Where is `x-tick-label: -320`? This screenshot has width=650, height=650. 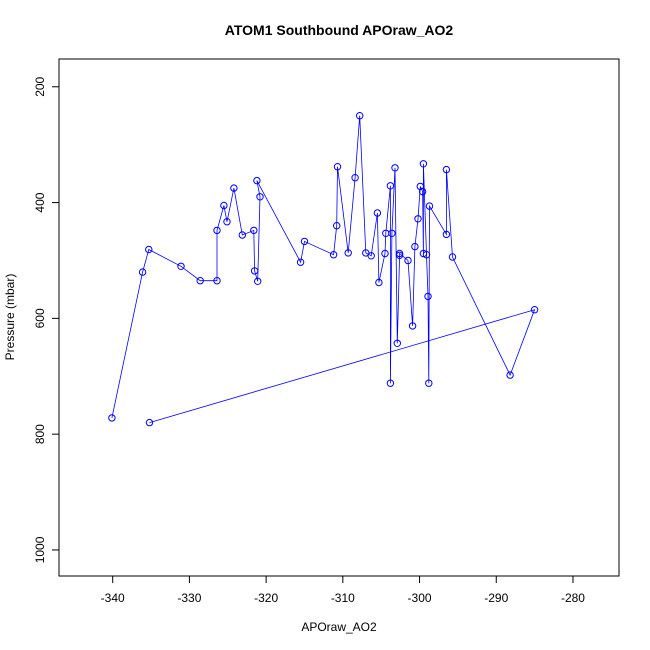
x-tick-label: -320 is located at coordinates (266, 598).